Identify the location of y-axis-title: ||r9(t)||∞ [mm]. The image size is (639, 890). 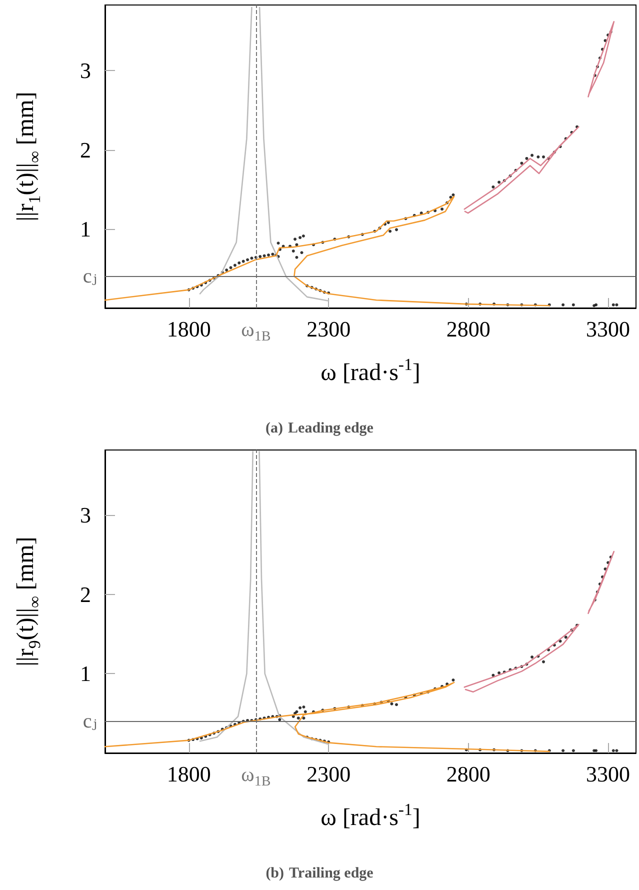
(28, 601).